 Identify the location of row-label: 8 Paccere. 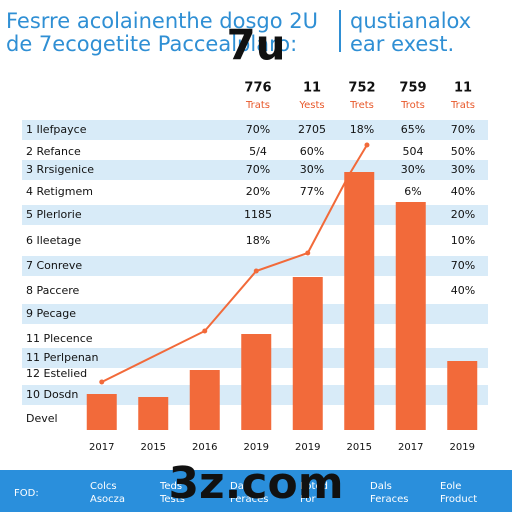
(53, 290).